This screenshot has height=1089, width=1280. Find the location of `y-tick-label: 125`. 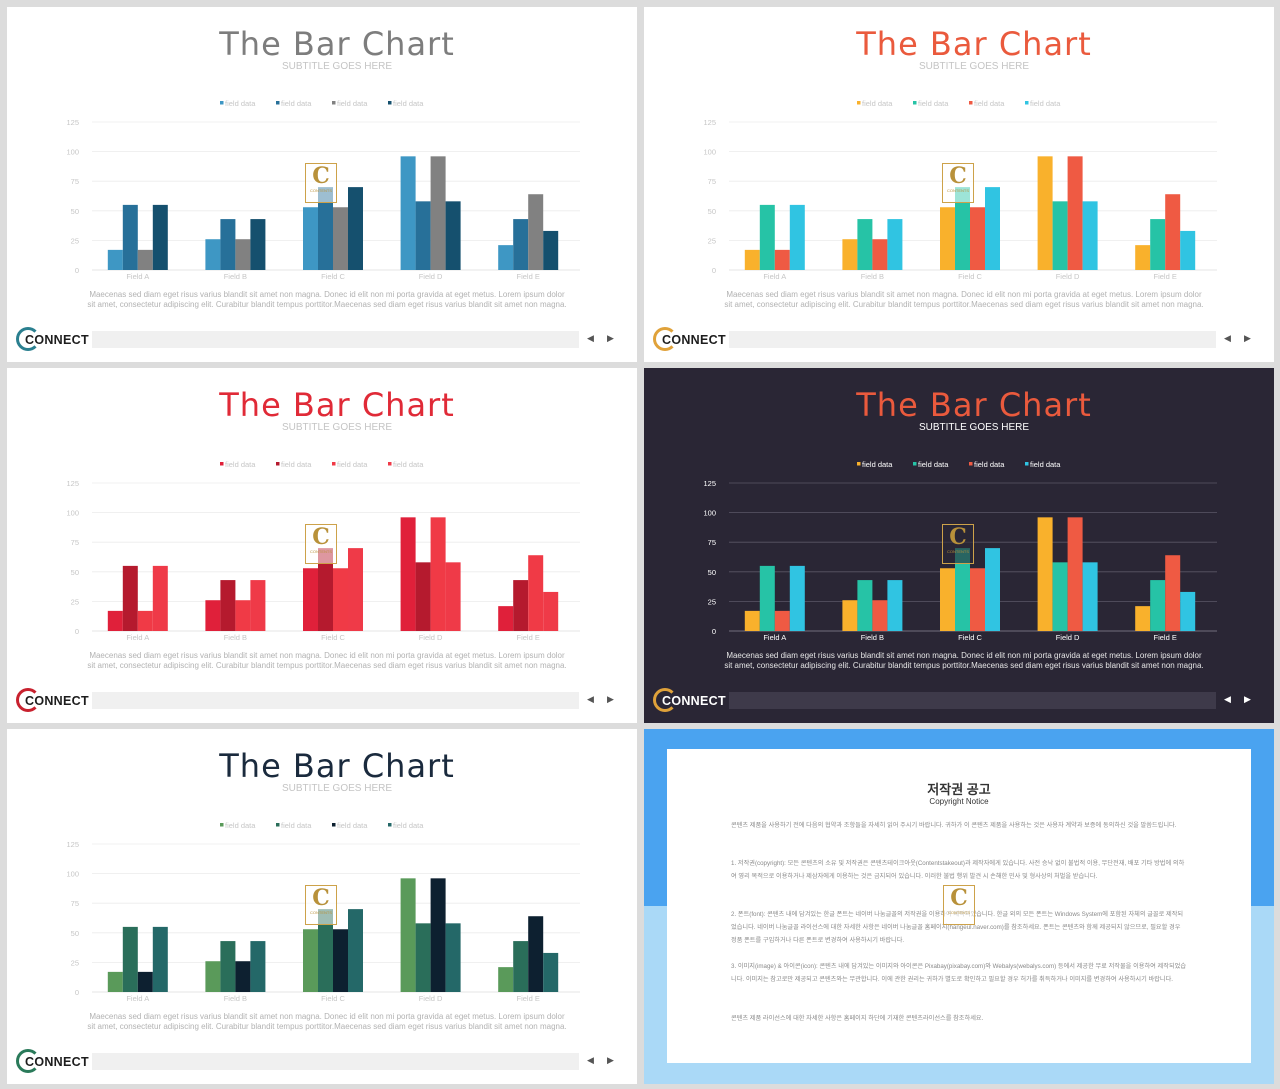

y-tick-label: 125 is located at coordinates (709, 483).